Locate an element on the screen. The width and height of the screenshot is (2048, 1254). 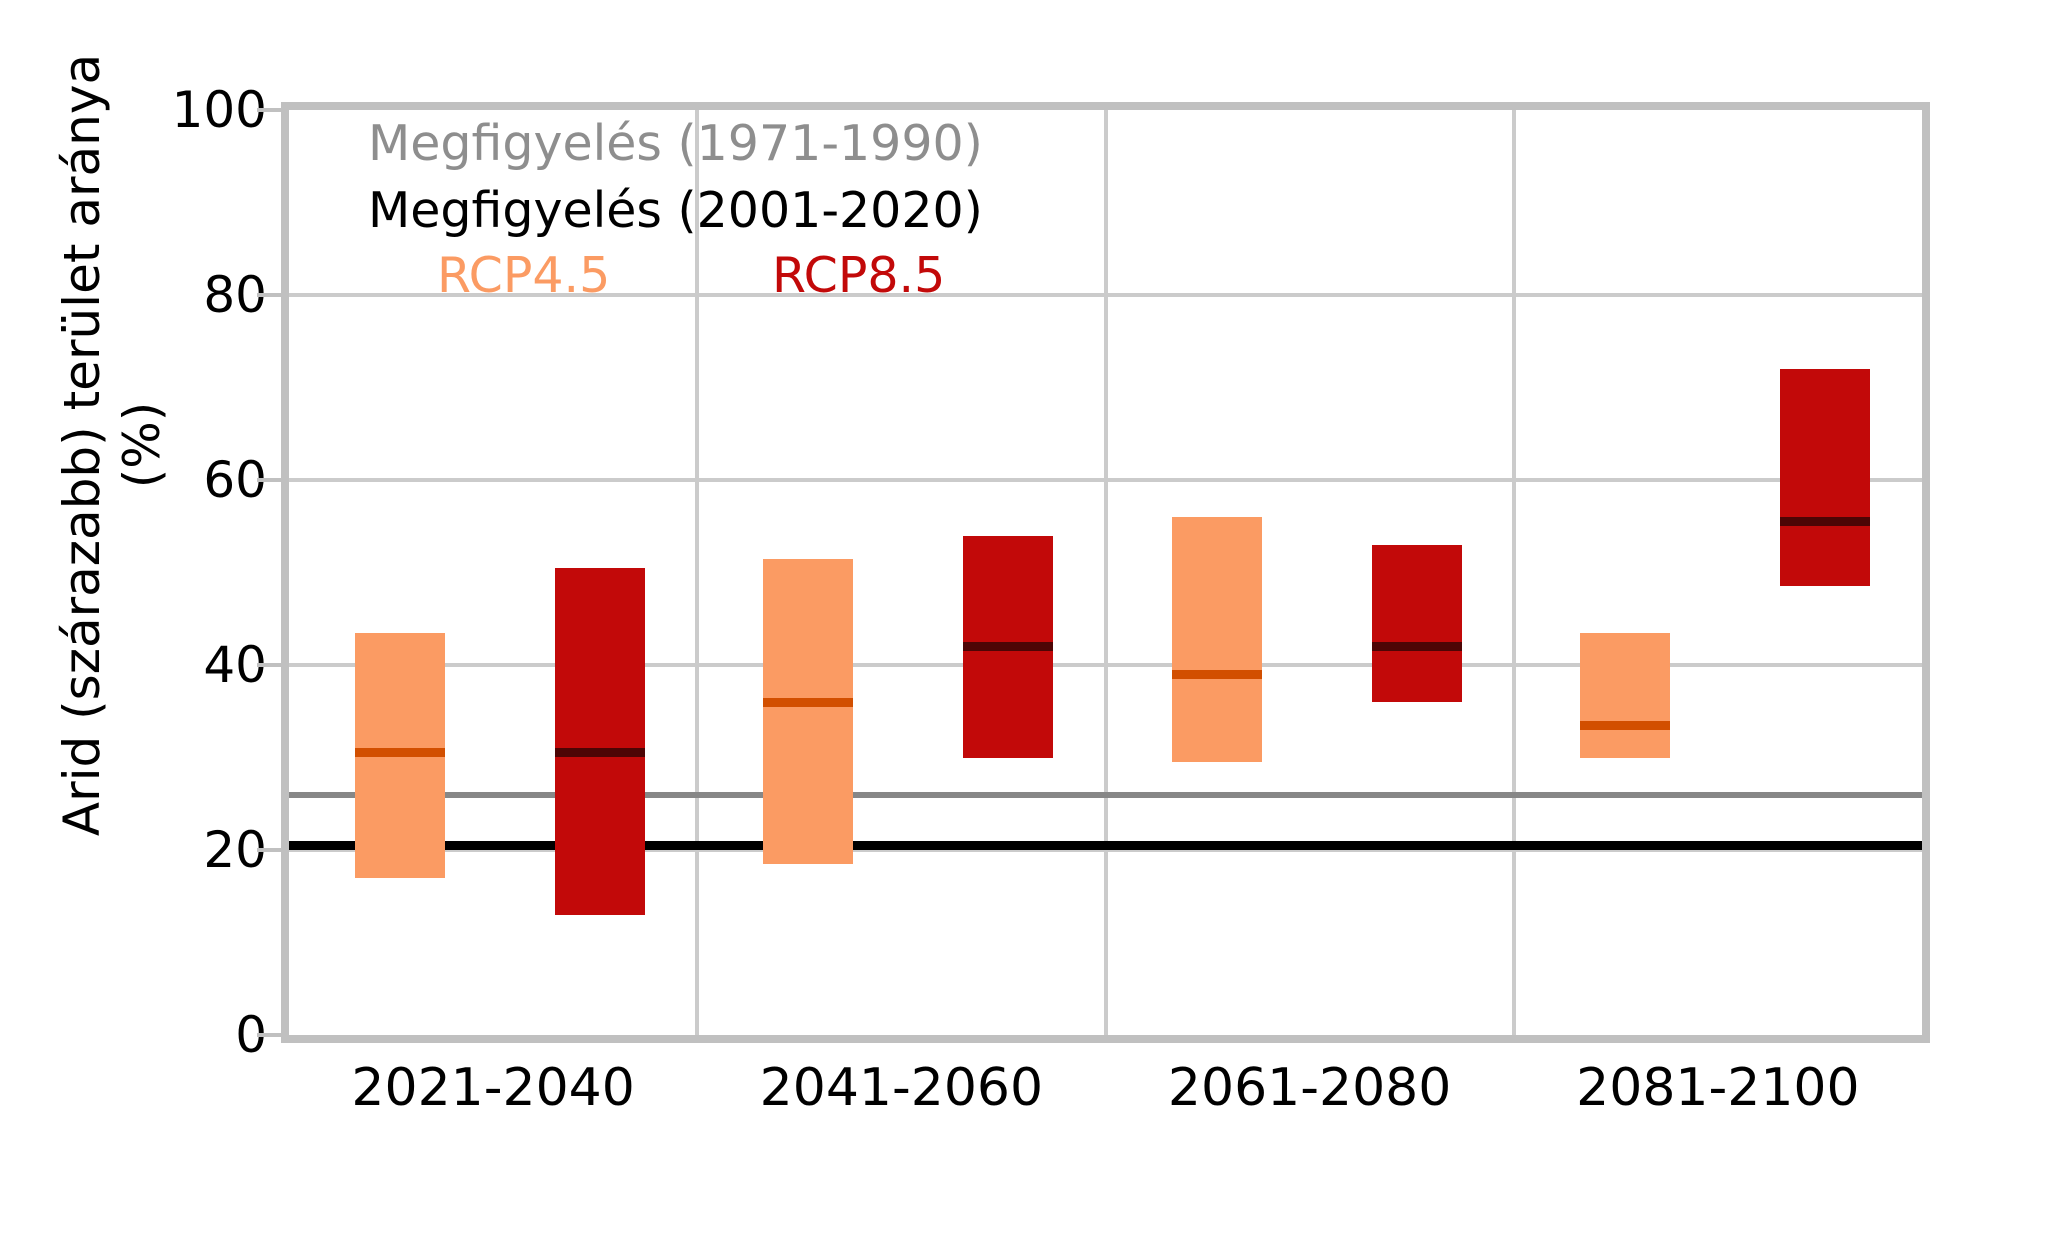
median-rcp85-2041-2060 is located at coordinates (1008, 646).